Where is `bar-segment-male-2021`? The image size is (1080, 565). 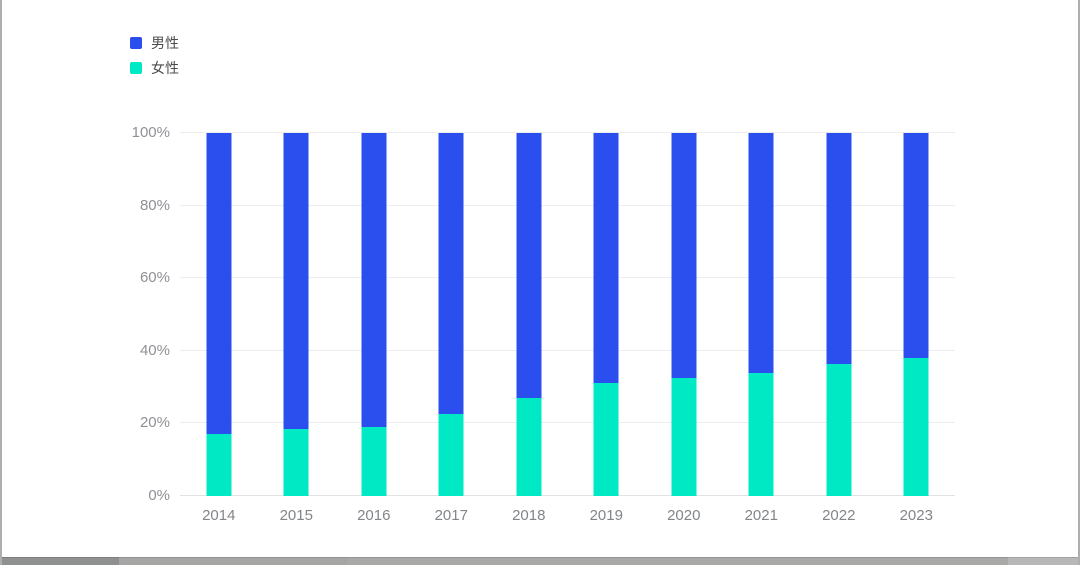
bar-segment-male-2021 is located at coordinates (761, 253).